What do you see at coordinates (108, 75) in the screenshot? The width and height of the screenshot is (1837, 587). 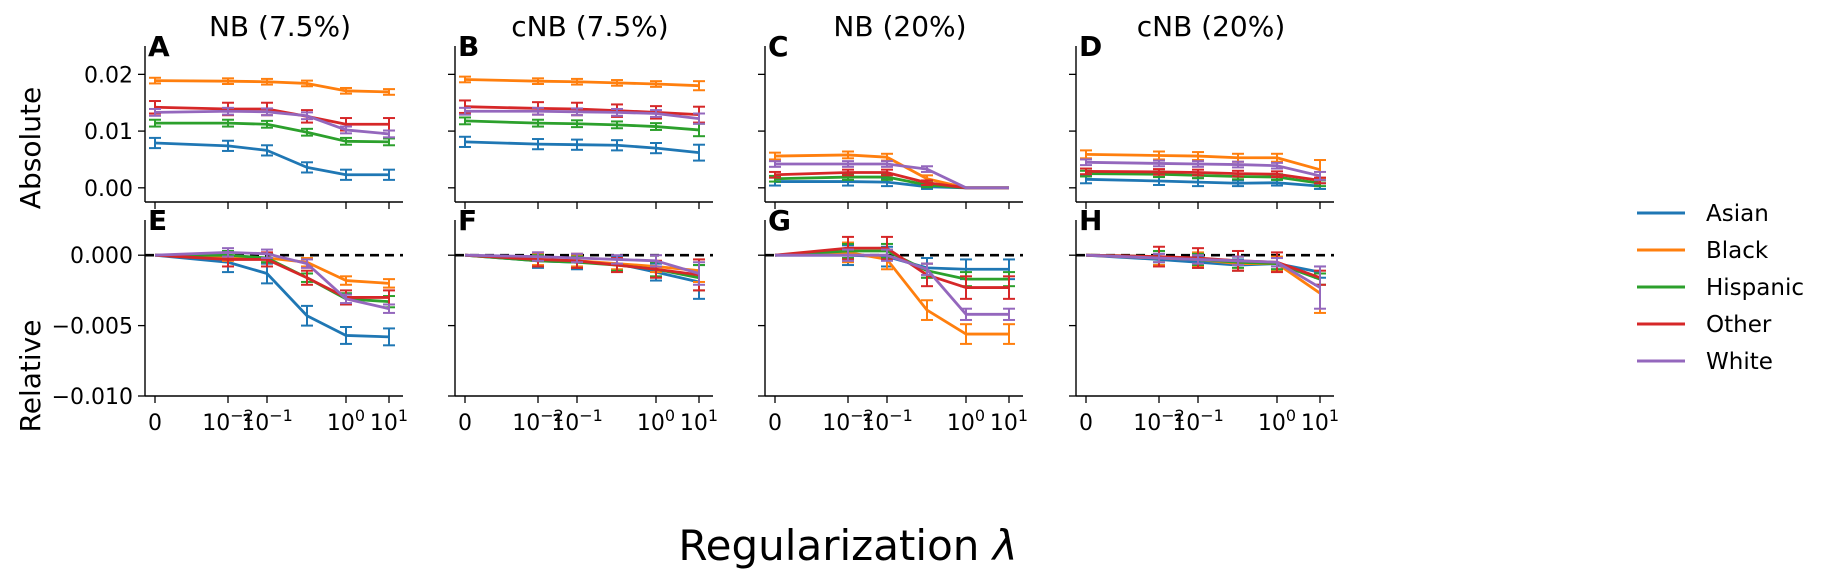 I see `y-tick-label: 0.02` at bounding box center [108, 75].